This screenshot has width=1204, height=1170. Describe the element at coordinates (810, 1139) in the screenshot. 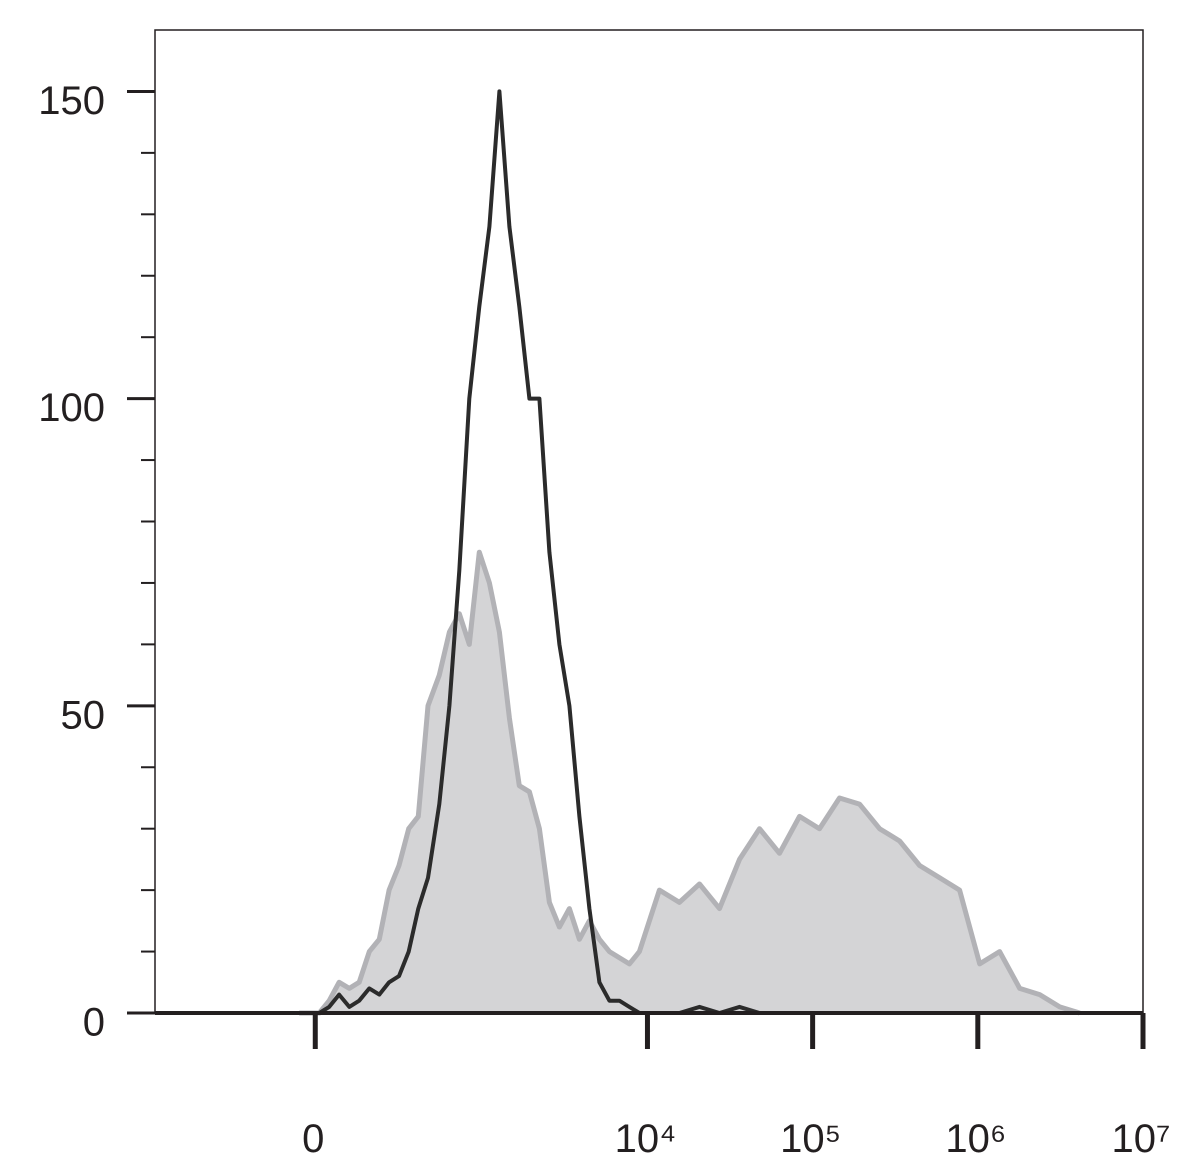

I see `x-tick-label: 10⁵` at that location.